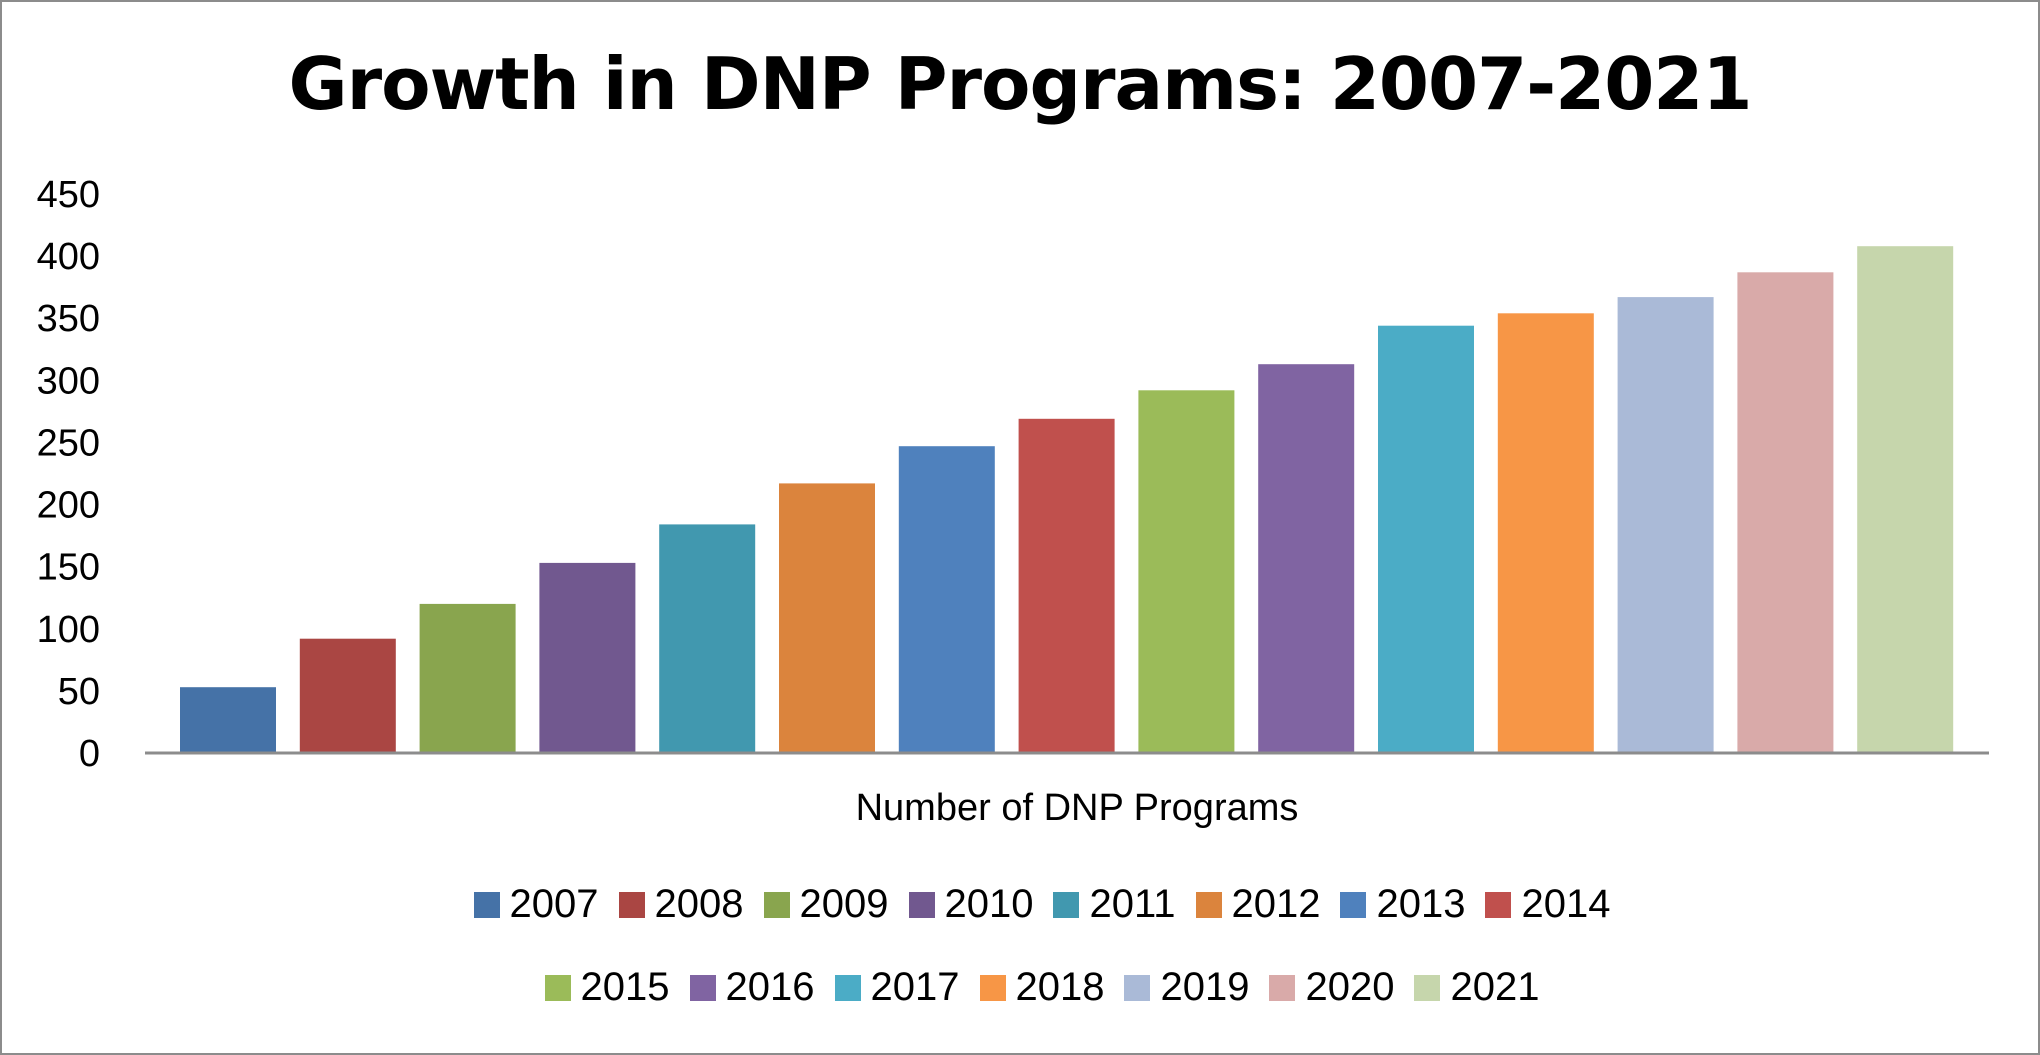 This screenshot has height=1055, width=2040. I want to click on legend-item-2008: 2008, so click(681, 904).